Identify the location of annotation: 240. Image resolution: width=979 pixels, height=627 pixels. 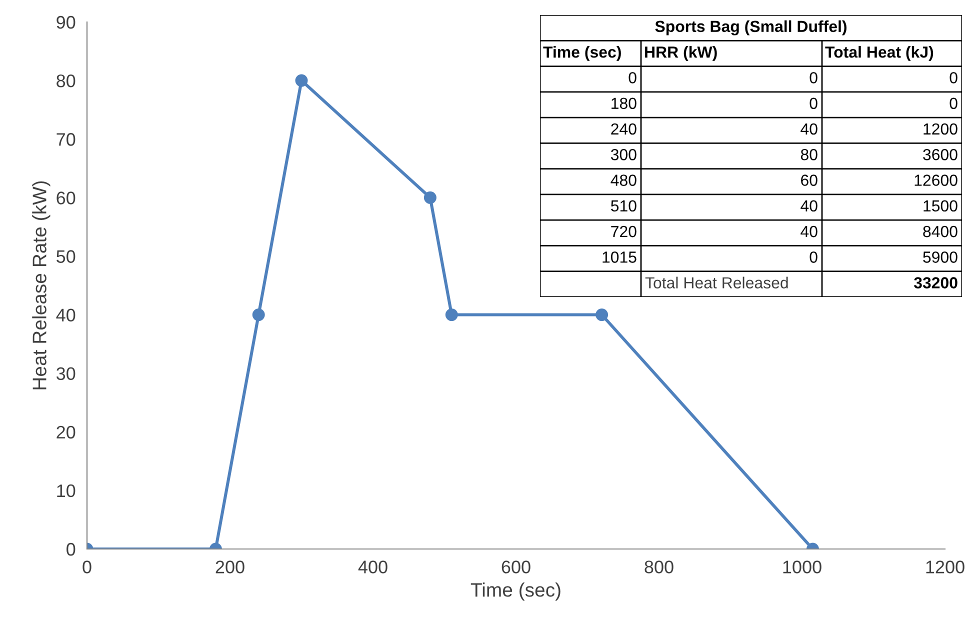
(623, 129).